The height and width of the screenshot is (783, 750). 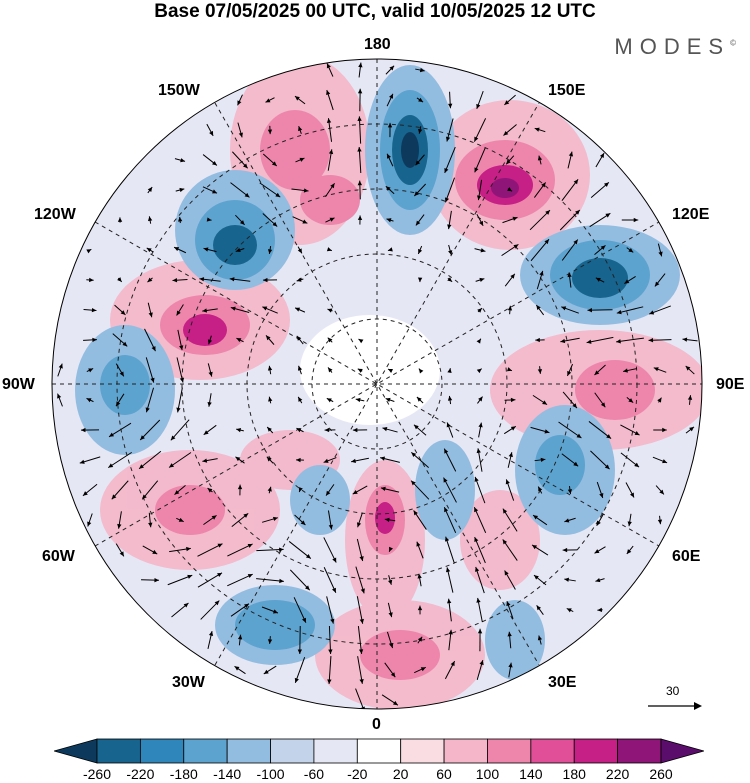 What do you see at coordinates (673, 691) in the screenshot?
I see `reference-vector-label: 30` at bounding box center [673, 691].